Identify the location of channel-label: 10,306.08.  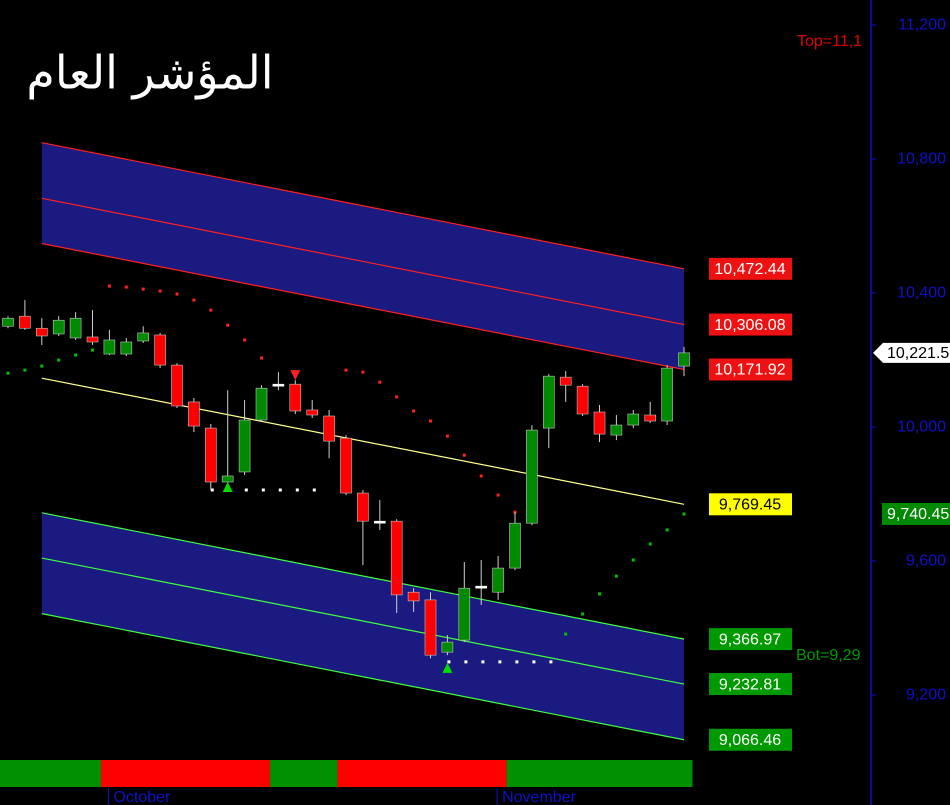
(749, 325).